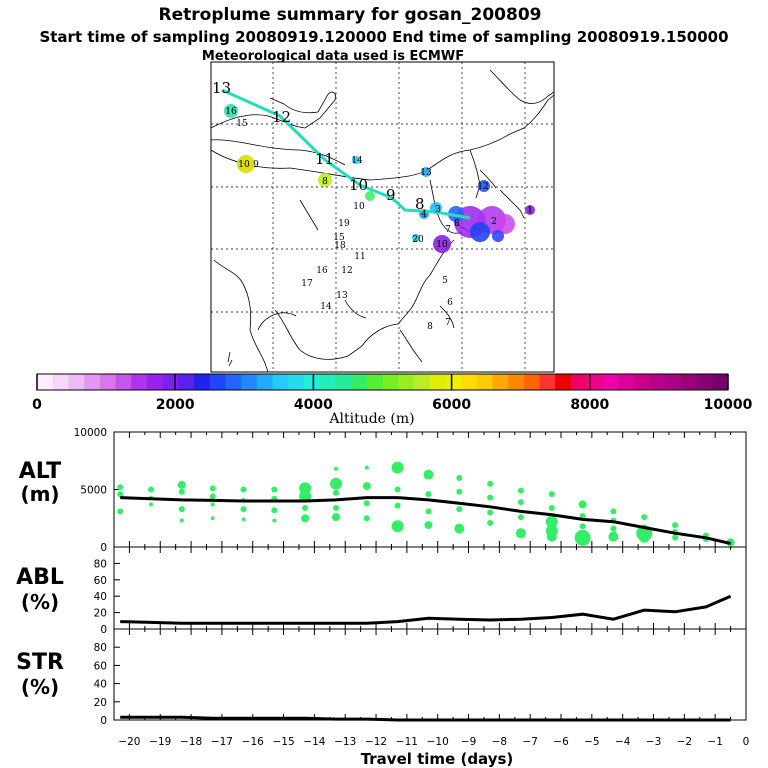 This screenshot has height=768, width=768. What do you see at coordinates (100, 581) in the screenshot?
I see `y-tick-label: 60` at bounding box center [100, 581].